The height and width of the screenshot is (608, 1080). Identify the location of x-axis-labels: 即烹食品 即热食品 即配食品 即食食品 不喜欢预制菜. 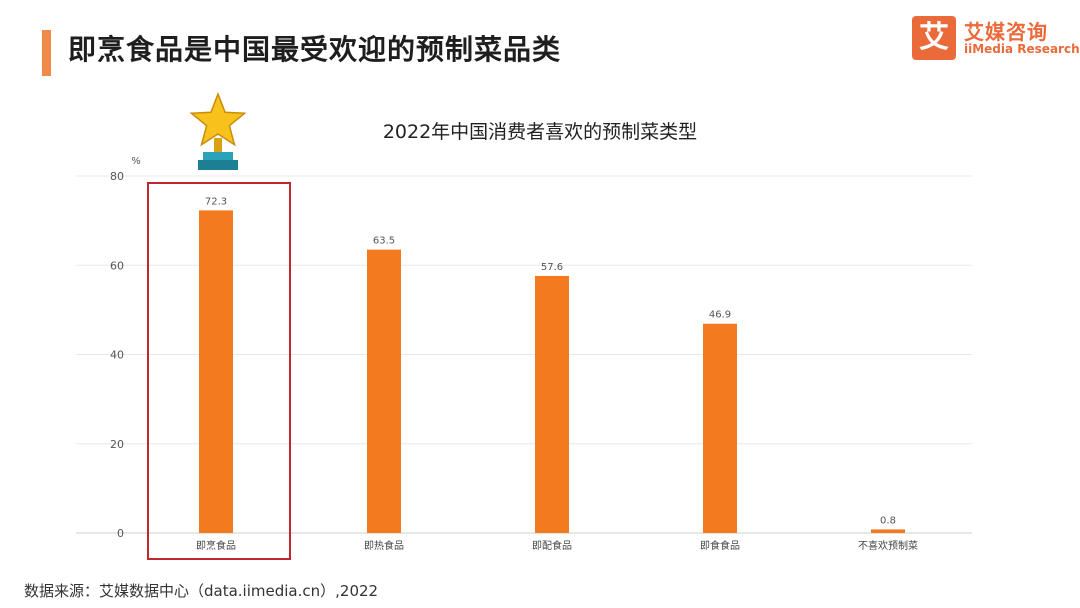
(557, 545).